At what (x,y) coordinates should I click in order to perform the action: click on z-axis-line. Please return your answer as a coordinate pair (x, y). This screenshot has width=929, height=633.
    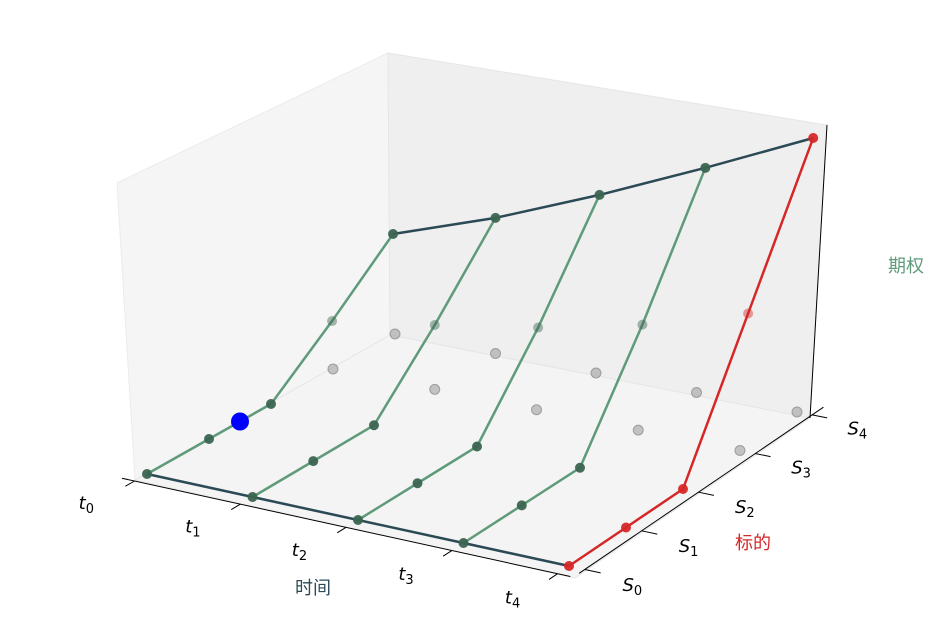
    Looking at the image, I should click on (818, 271).